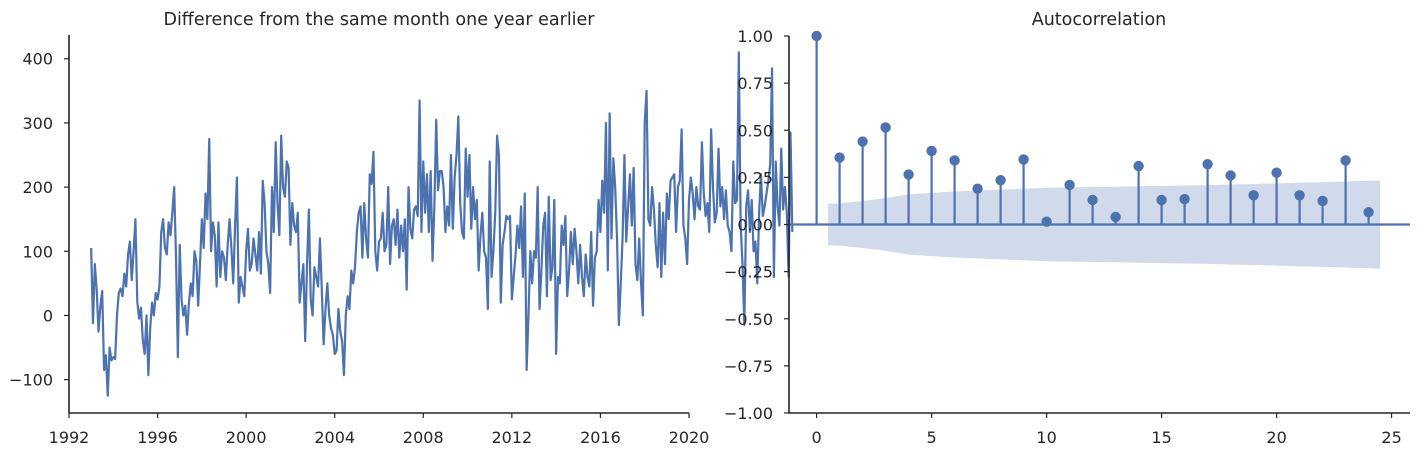  I want to click on y-tick-label: −0.75, so click(748, 366).